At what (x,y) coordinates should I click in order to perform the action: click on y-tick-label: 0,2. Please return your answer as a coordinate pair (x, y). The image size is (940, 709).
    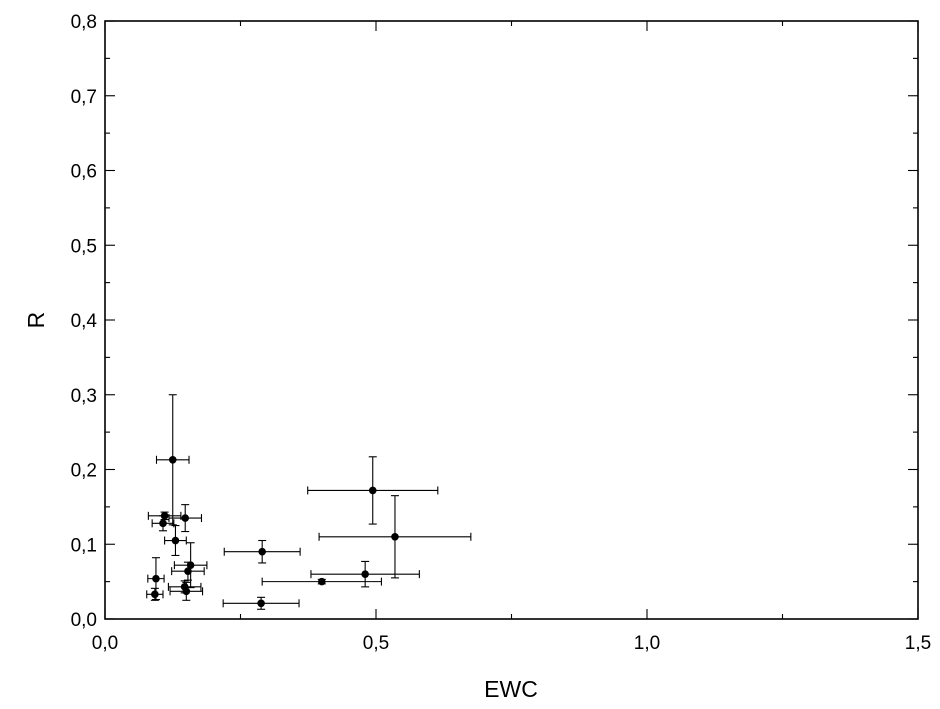
    Looking at the image, I should click on (84, 471).